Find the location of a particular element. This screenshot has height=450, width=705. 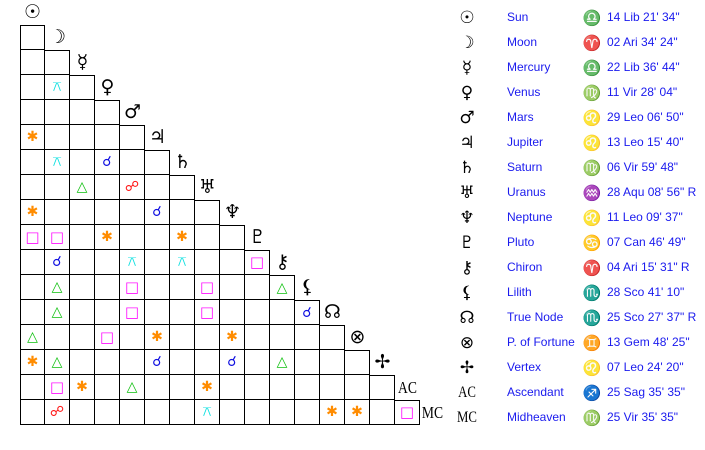

aspect-cell-ascendant-mercury: ✱ is located at coordinates (82, 387).